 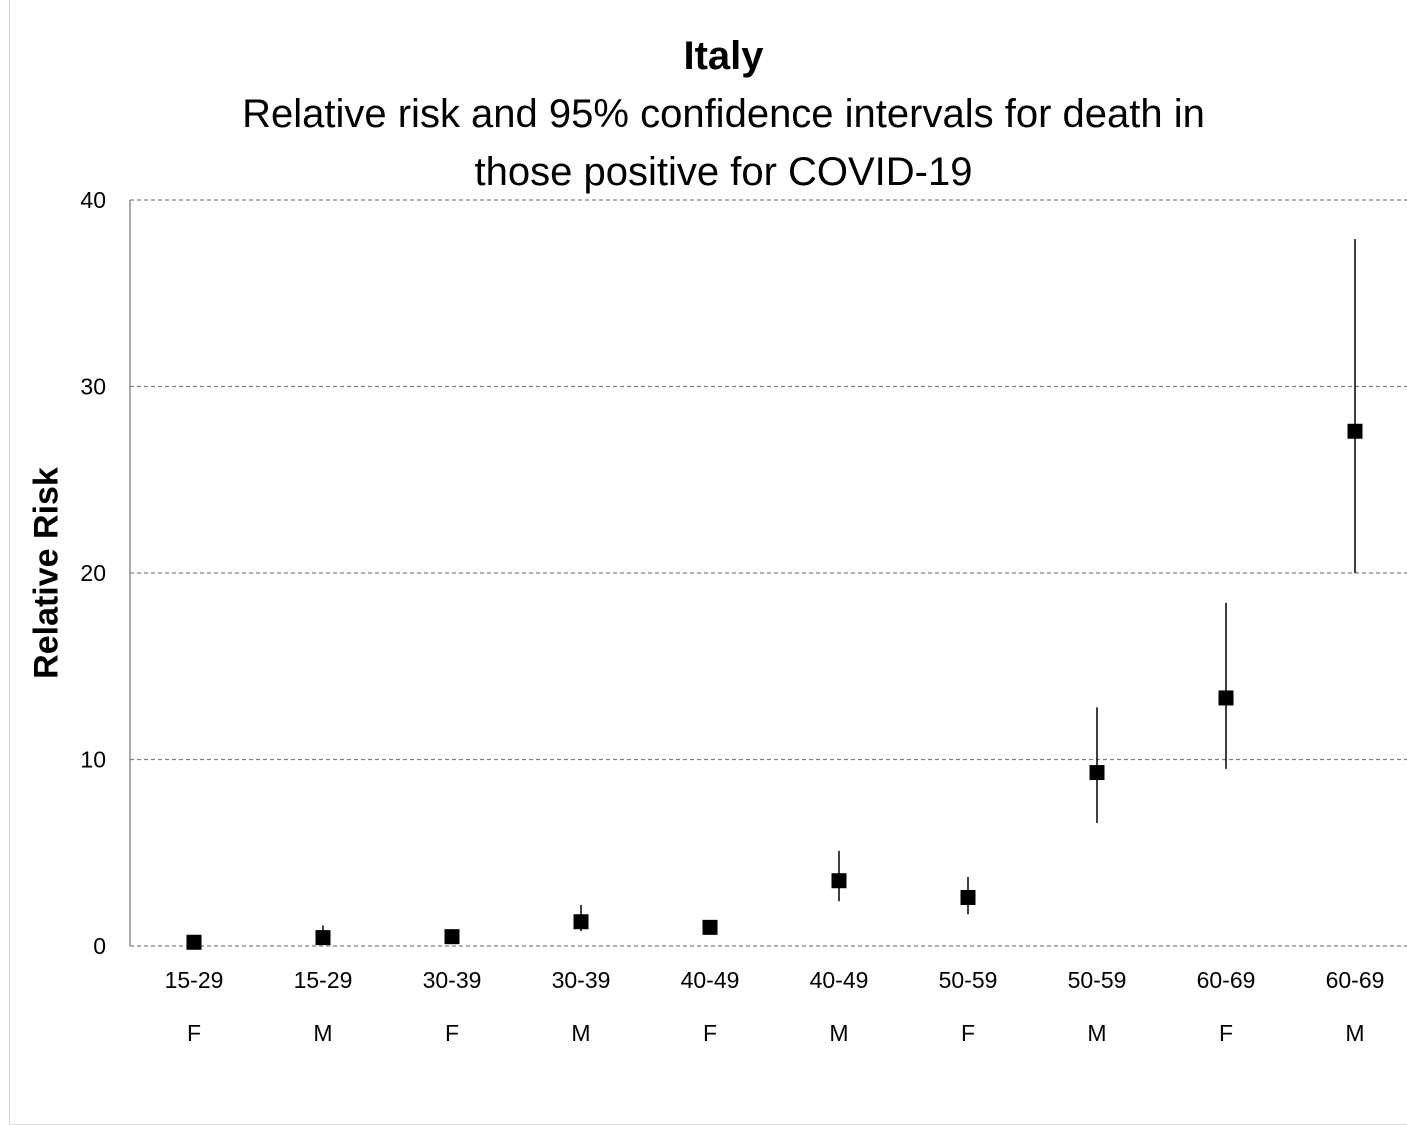 I want to click on x-tick-label-sex-8: F, so click(x=1226, y=1033).